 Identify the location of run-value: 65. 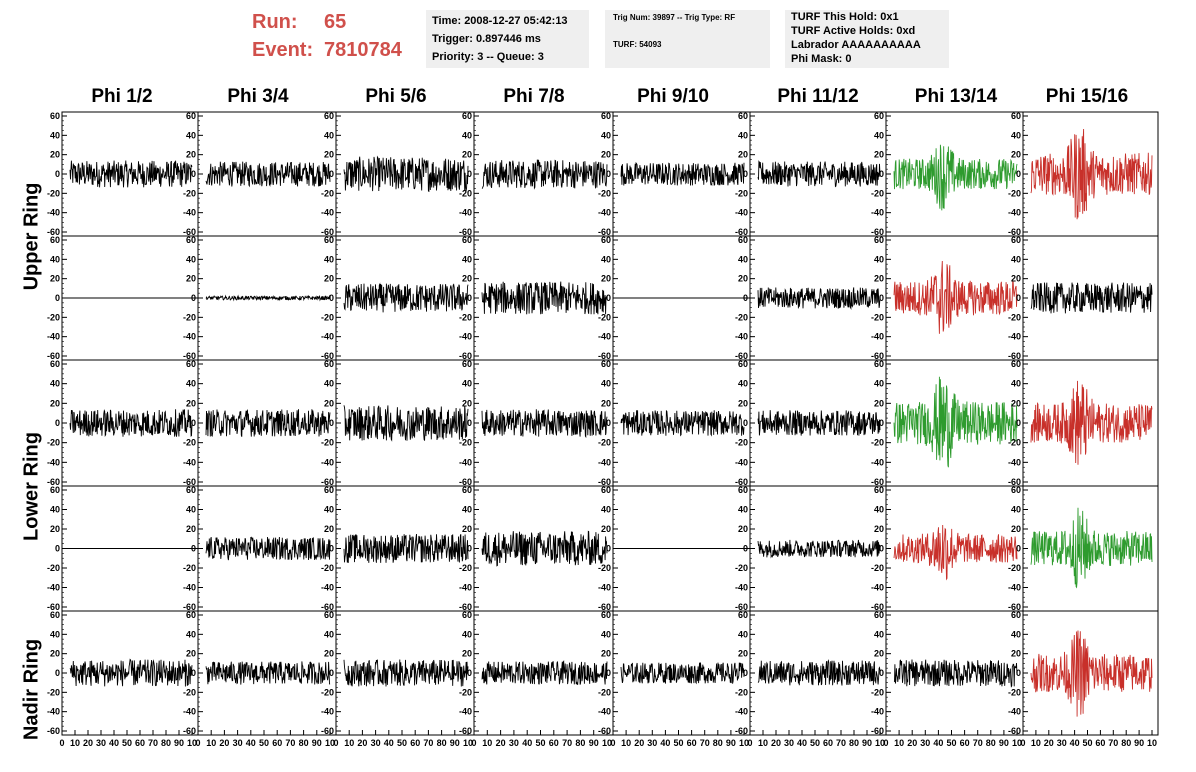
(335, 22).